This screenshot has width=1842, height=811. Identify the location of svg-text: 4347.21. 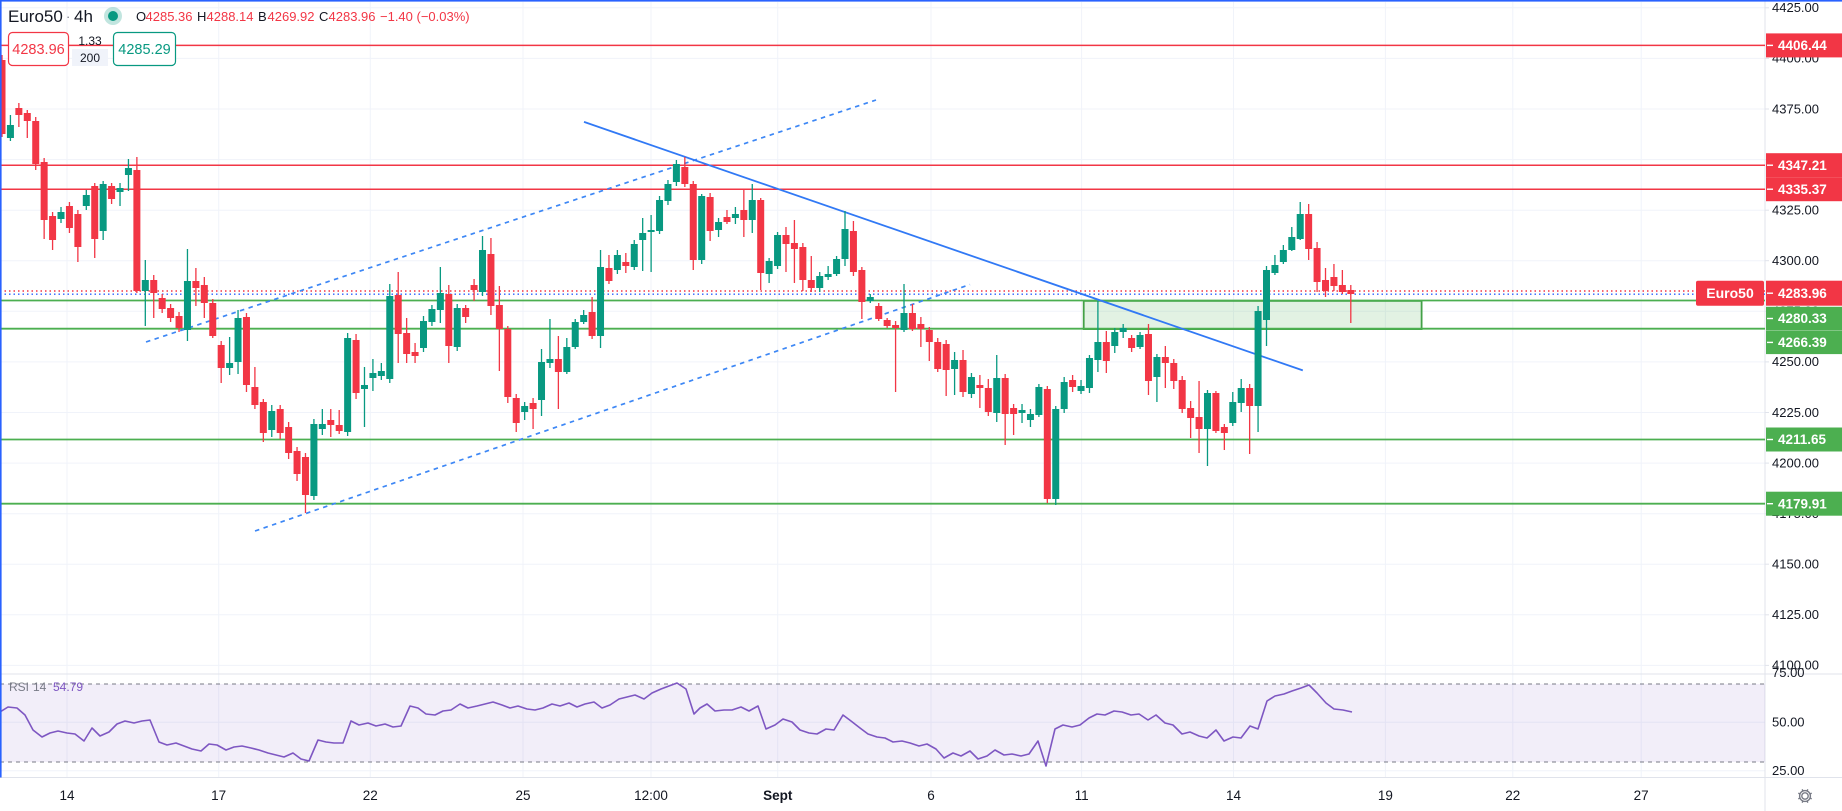
(1802, 165).